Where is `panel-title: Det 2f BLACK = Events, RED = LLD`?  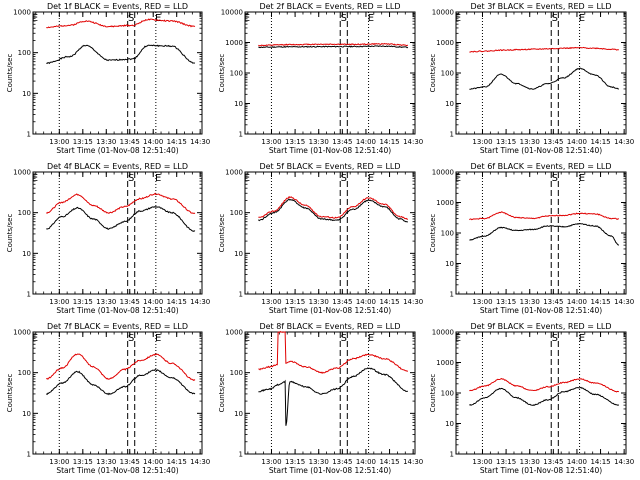 panel-title: Det 2f BLACK = Events, RED = LLD is located at coordinates (329, 6).